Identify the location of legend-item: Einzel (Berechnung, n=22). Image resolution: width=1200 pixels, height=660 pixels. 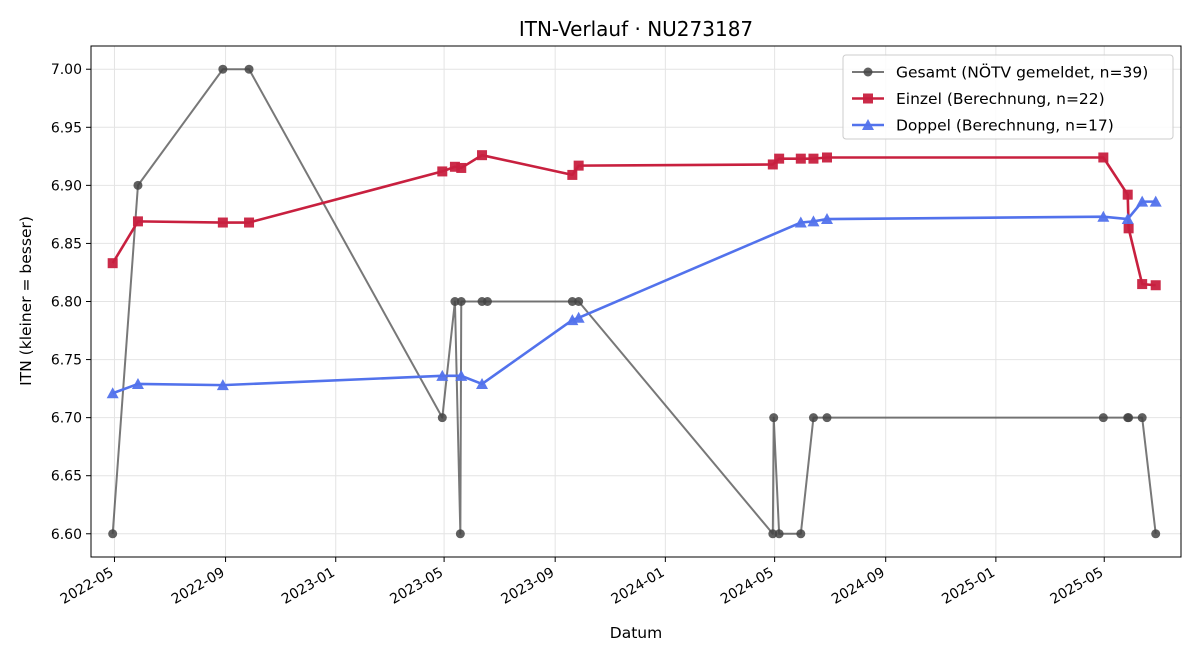
(978, 99).